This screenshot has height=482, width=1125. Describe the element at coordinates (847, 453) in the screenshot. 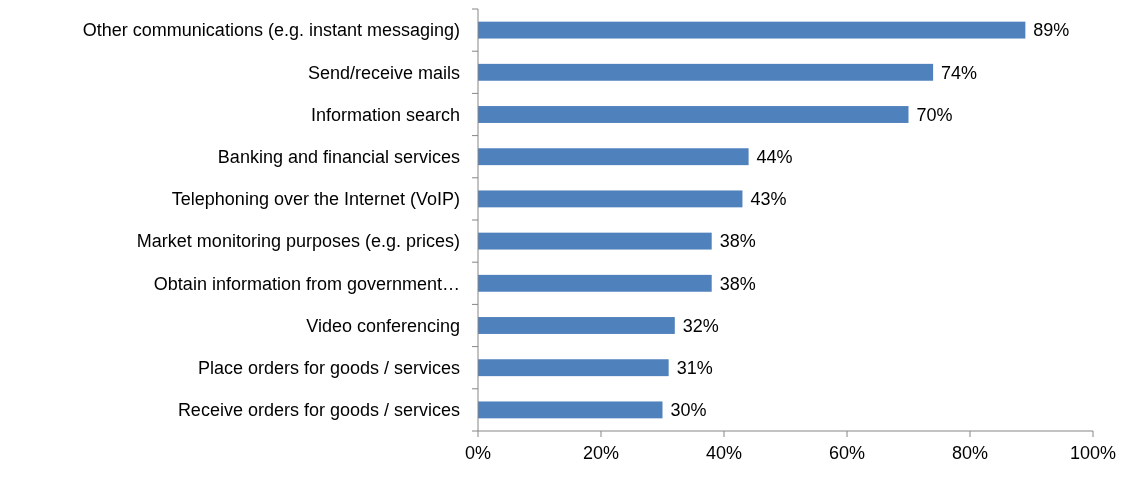

I see `x-tick-label: 60%` at that location.